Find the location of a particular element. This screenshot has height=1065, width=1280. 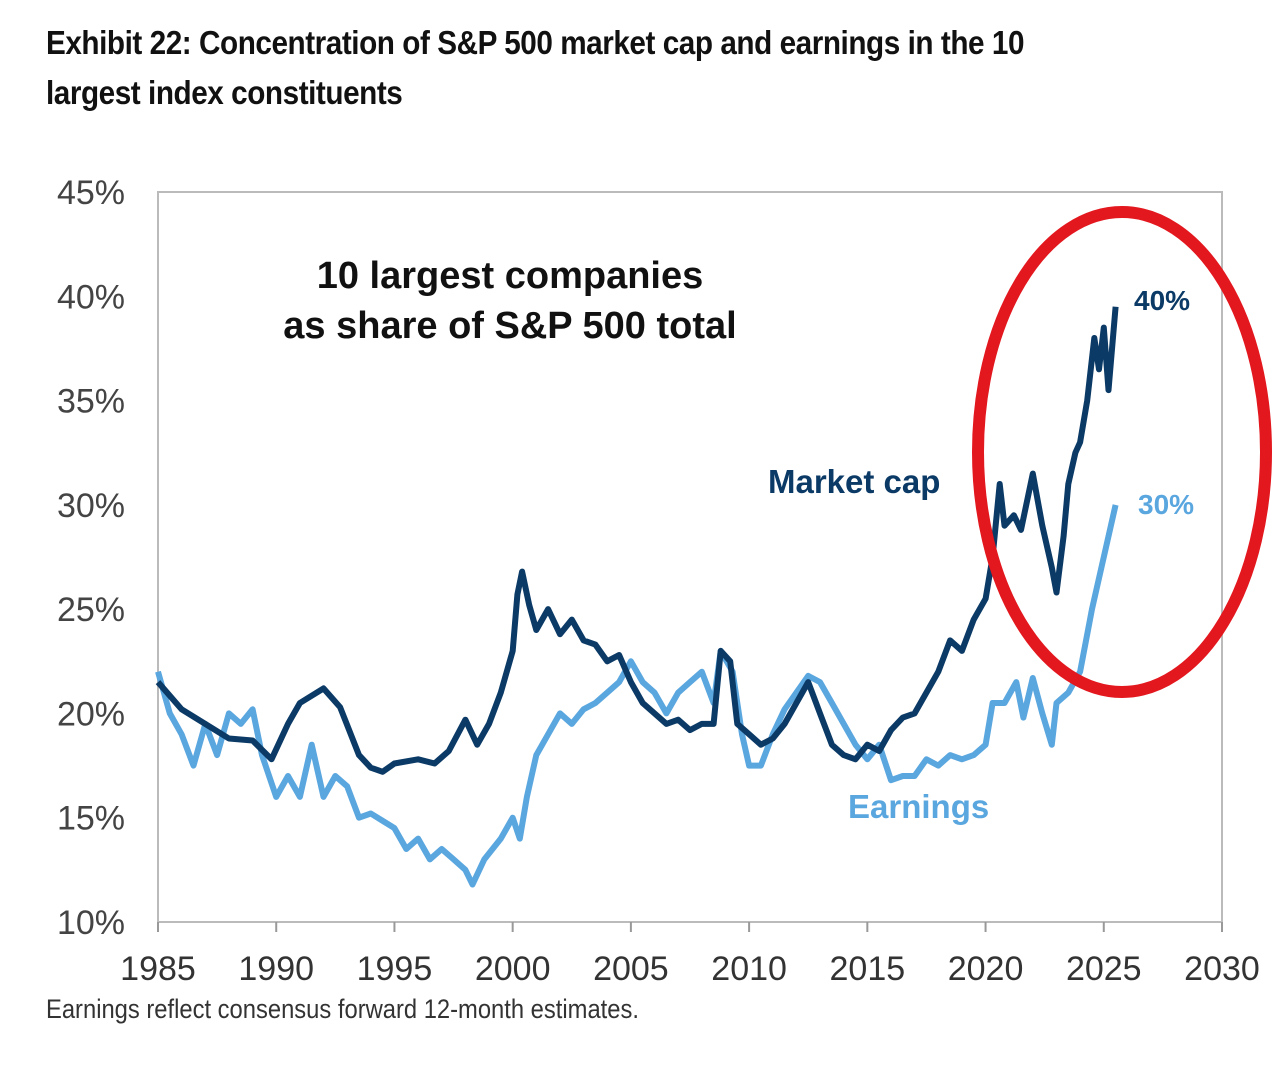

end-label-earnings: 30% is located at coordinates (1166, 504).